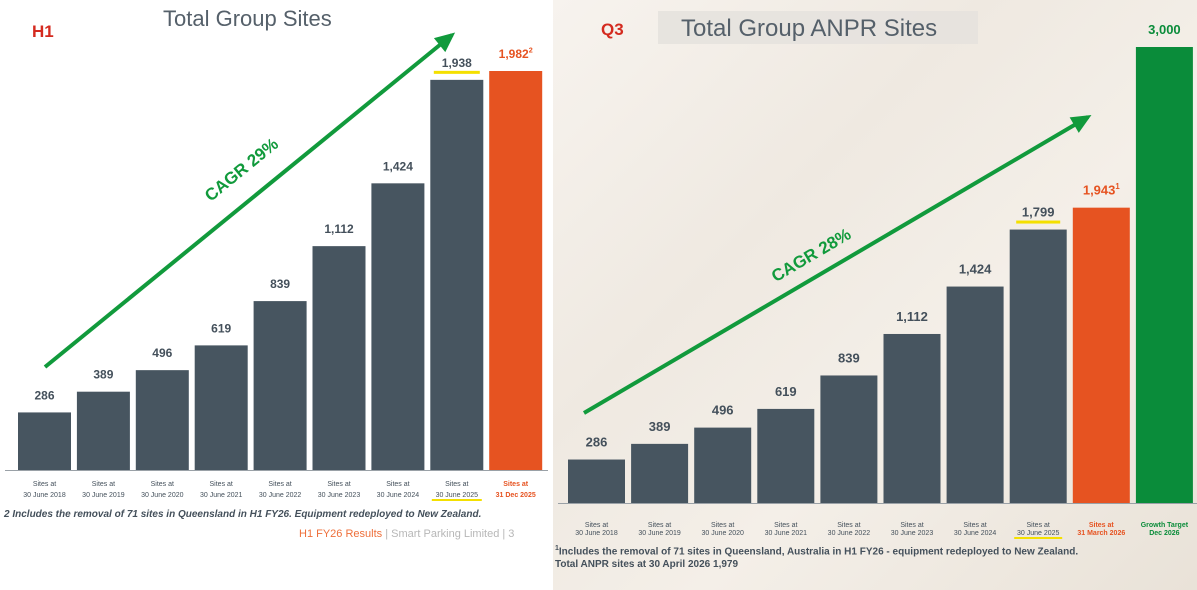 The image size is (1197, 590). I want to click on panel-tag: H1, so click(43, 31).